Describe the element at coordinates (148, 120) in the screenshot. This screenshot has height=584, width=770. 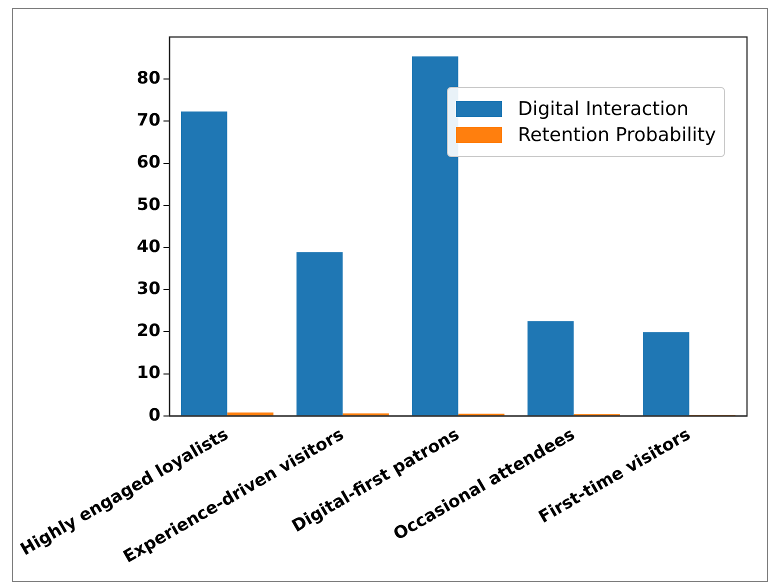
I see `y-tick-label: 70` at that location.